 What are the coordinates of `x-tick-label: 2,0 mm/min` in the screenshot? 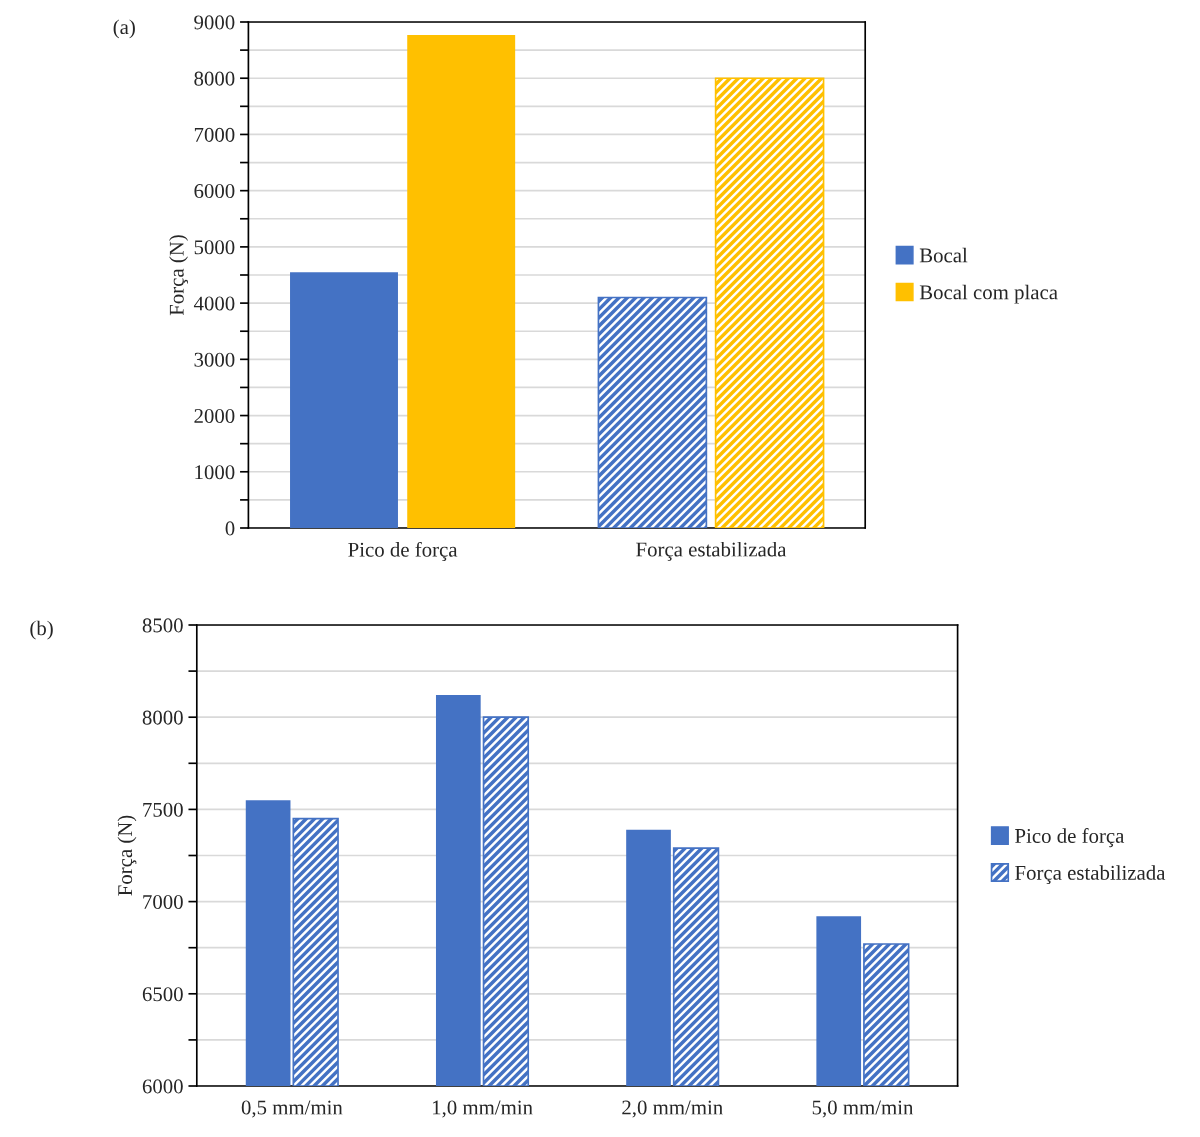 It's located at (672, 1109).